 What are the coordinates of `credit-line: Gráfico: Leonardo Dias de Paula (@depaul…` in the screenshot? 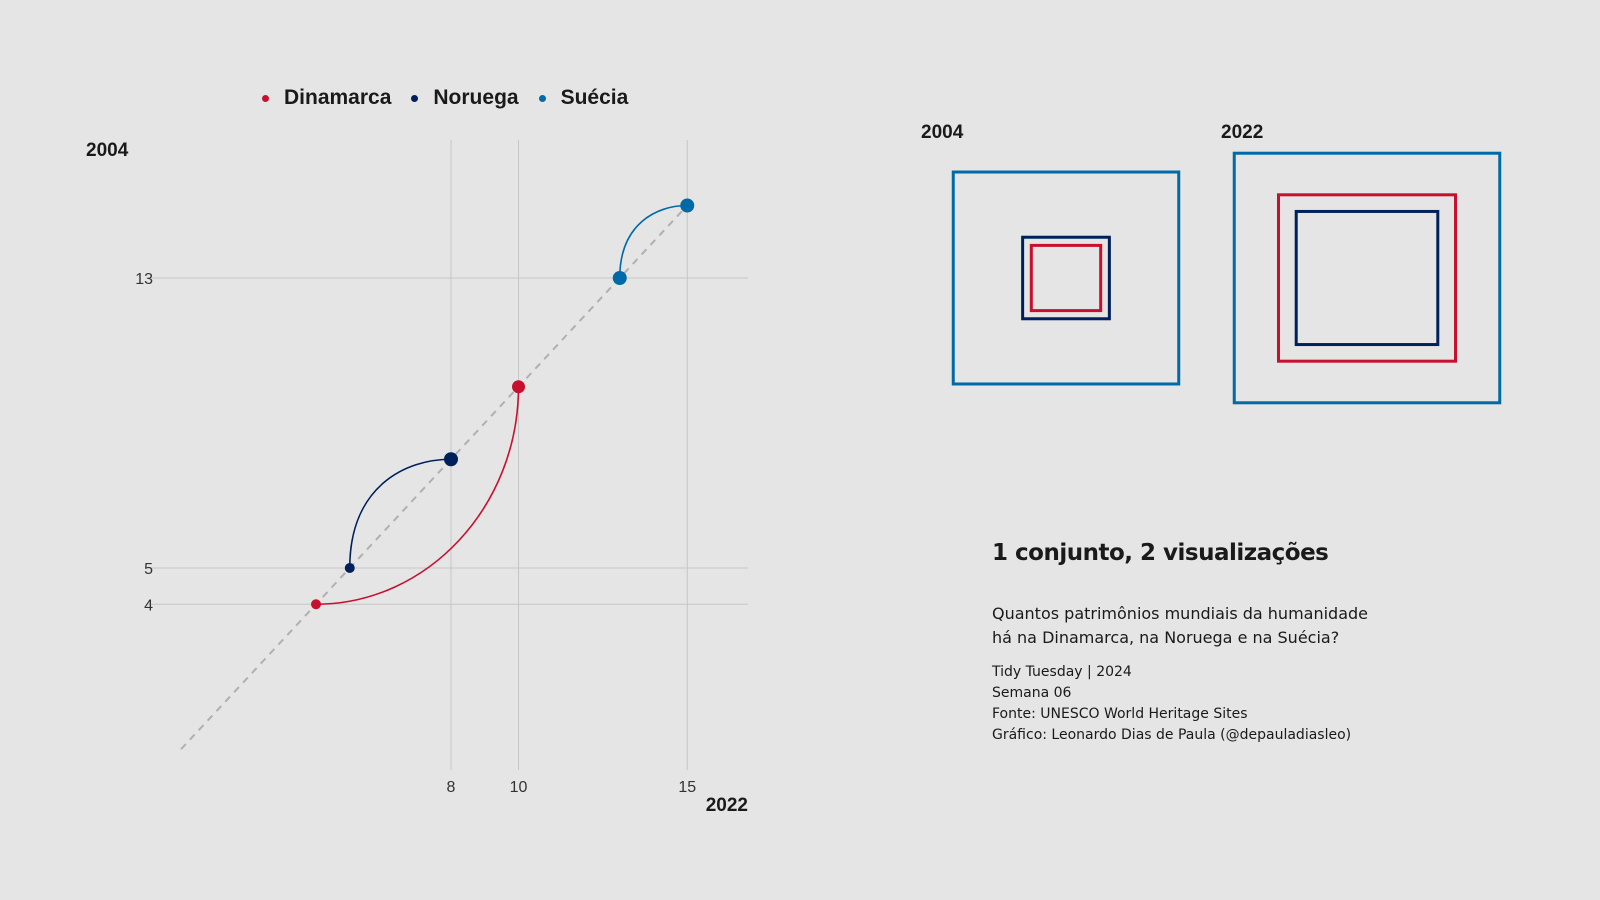 It's located at (1172, 735).